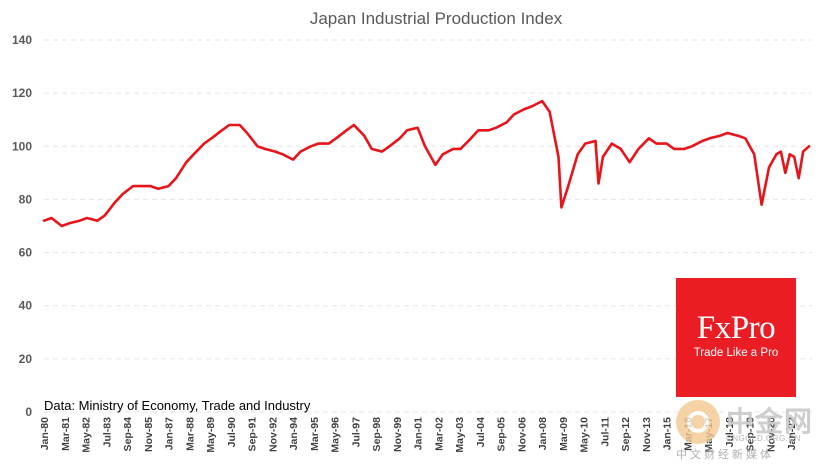 This screenshot has height=470, width=835. I want to click on x-tick-label: Sep-98, so click(377, 434).